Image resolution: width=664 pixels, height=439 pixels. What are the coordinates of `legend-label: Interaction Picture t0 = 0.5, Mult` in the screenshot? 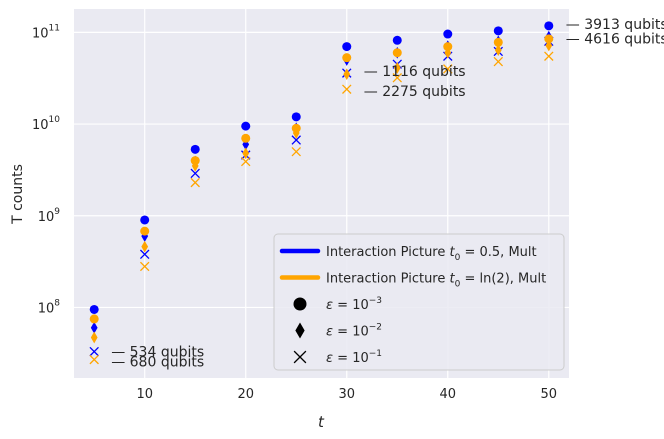 It's located at (431, 254).